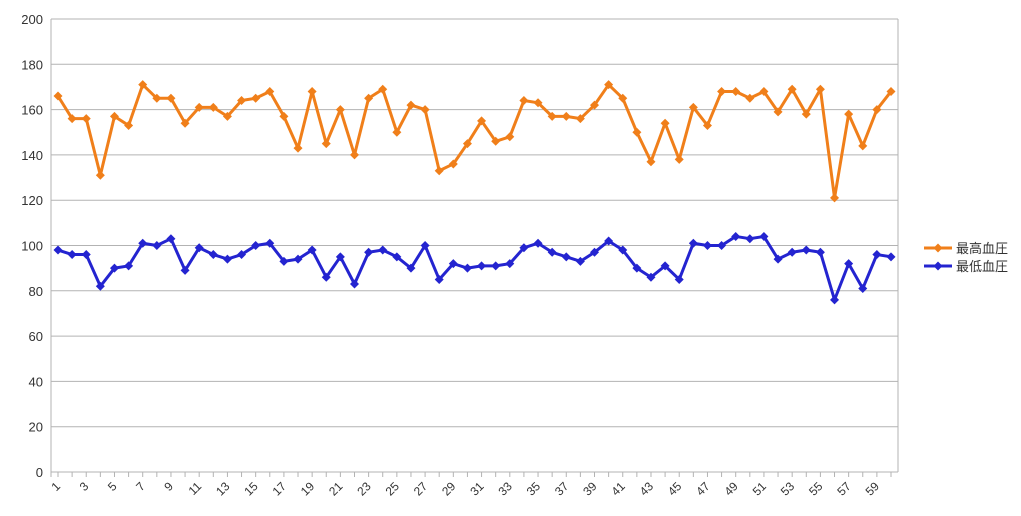  I want to click on x-tick-label: 33, so click(506, 489).